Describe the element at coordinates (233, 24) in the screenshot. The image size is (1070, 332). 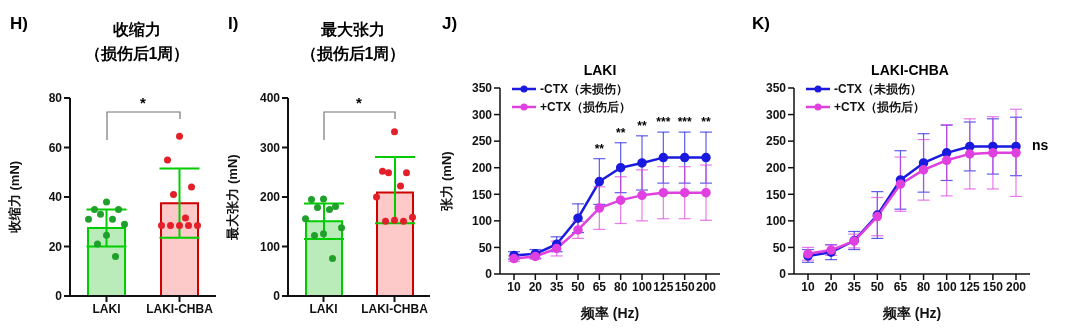
I see `text: I)` at that location.